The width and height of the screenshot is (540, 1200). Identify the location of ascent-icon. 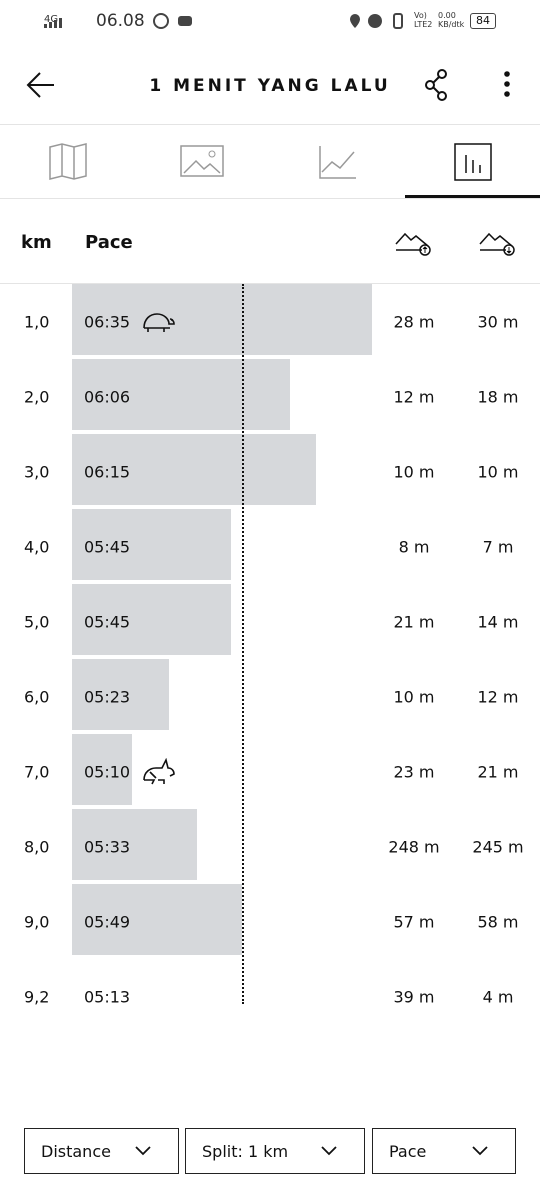
(413, 244).